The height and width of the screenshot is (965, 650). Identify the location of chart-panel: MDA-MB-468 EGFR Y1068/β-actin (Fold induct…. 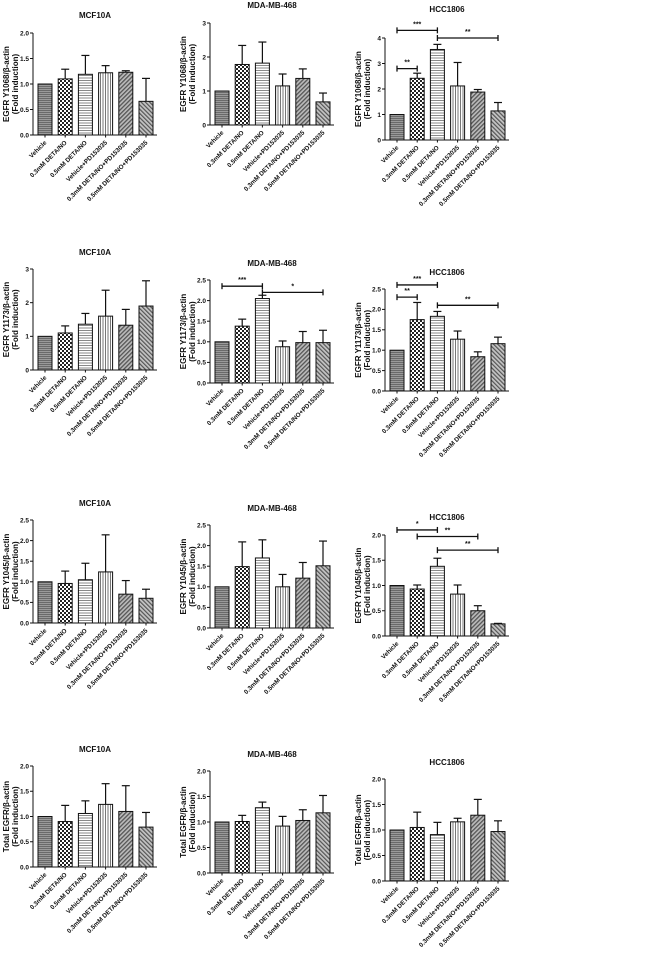
(256, 97).